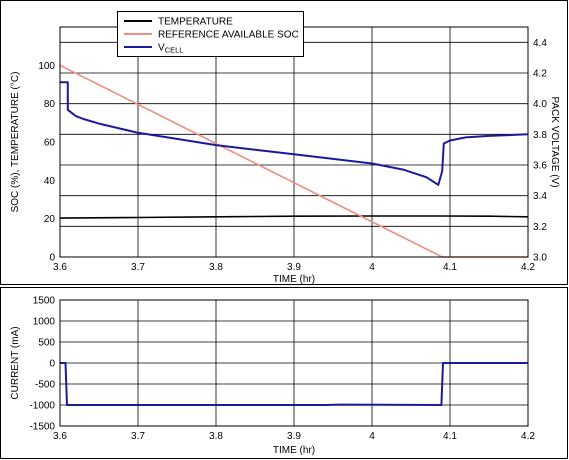  Describe the element at coordinates (540, 166) in the screenshot. I see `y2-tick-label: 3.6` at that location.